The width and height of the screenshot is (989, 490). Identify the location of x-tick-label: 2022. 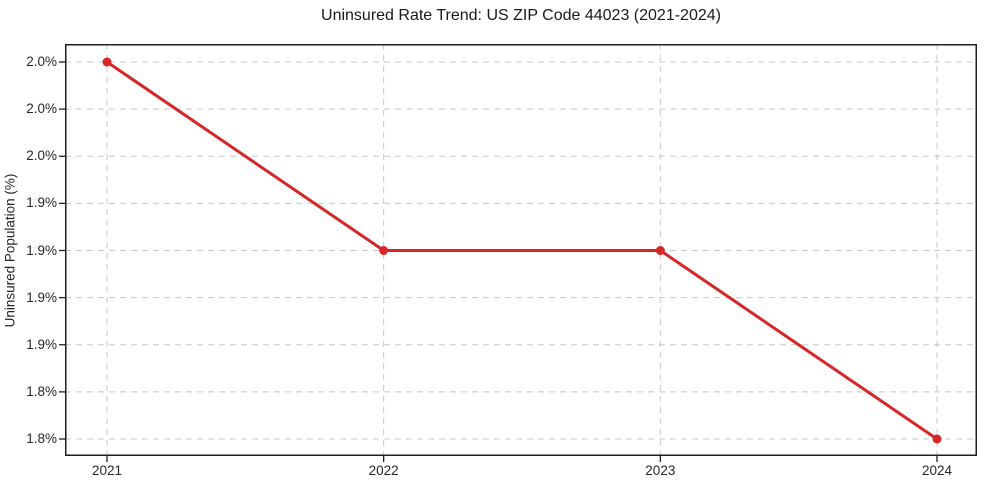
(383, 470).